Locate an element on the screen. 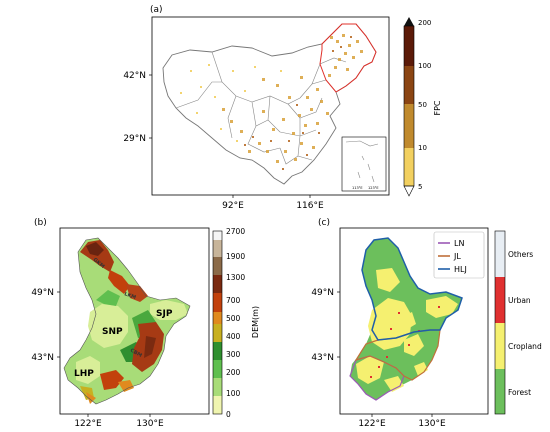 The width and height of the screenshot is (550, 432). fpc-tick-50: 50 is located at coordinates (422, 105).